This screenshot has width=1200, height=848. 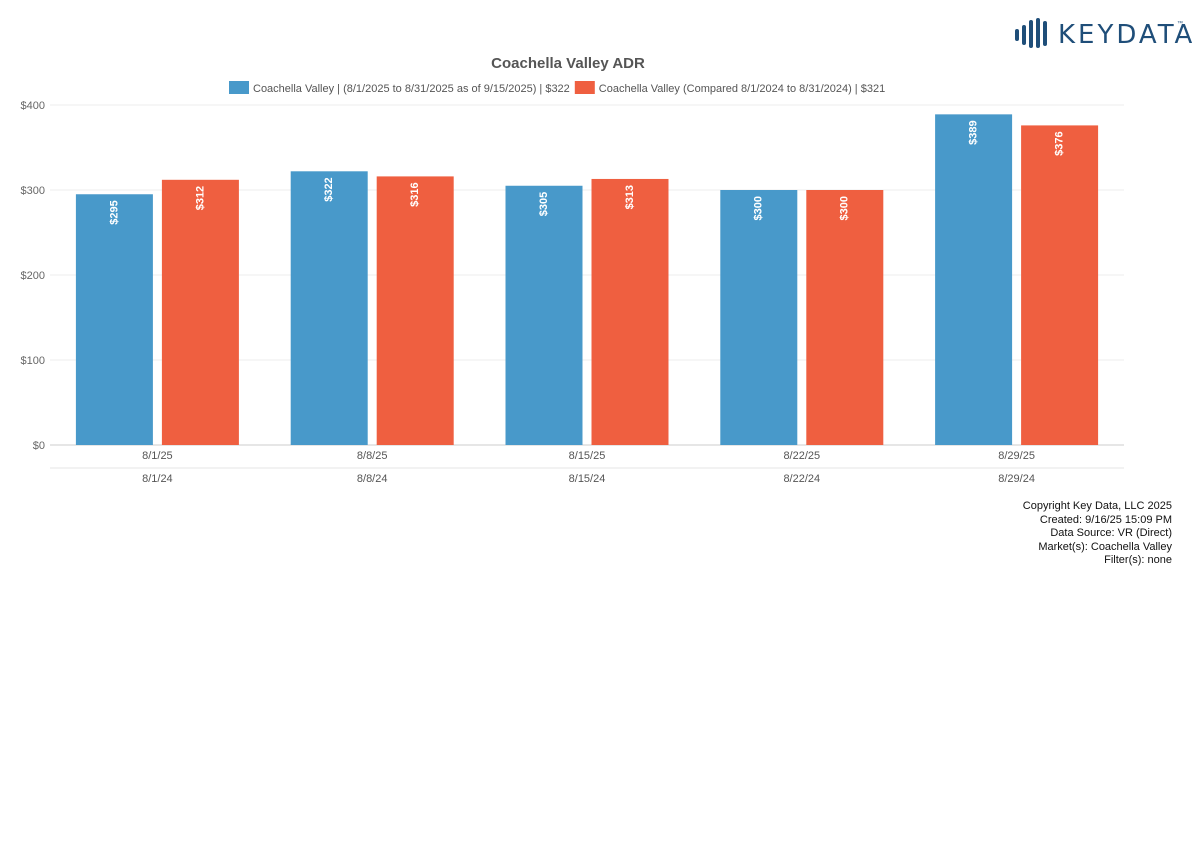 What do you see at coordinates (1016, 479) in the screenshot?
I see `x-tick-label-secondary: 8/29/24` at bounding box center [1016, 479].